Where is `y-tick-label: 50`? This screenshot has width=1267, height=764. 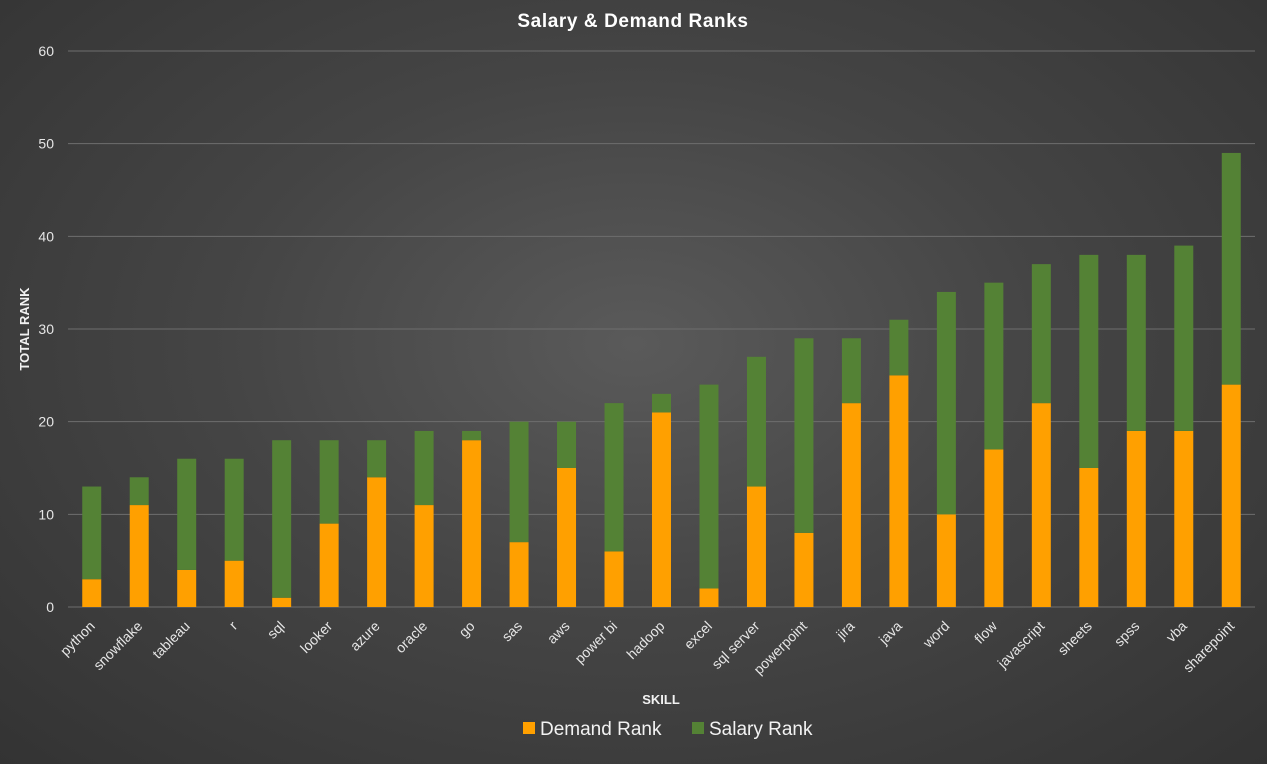 y-tick-label: 50 is located at coordinates (46, 144).